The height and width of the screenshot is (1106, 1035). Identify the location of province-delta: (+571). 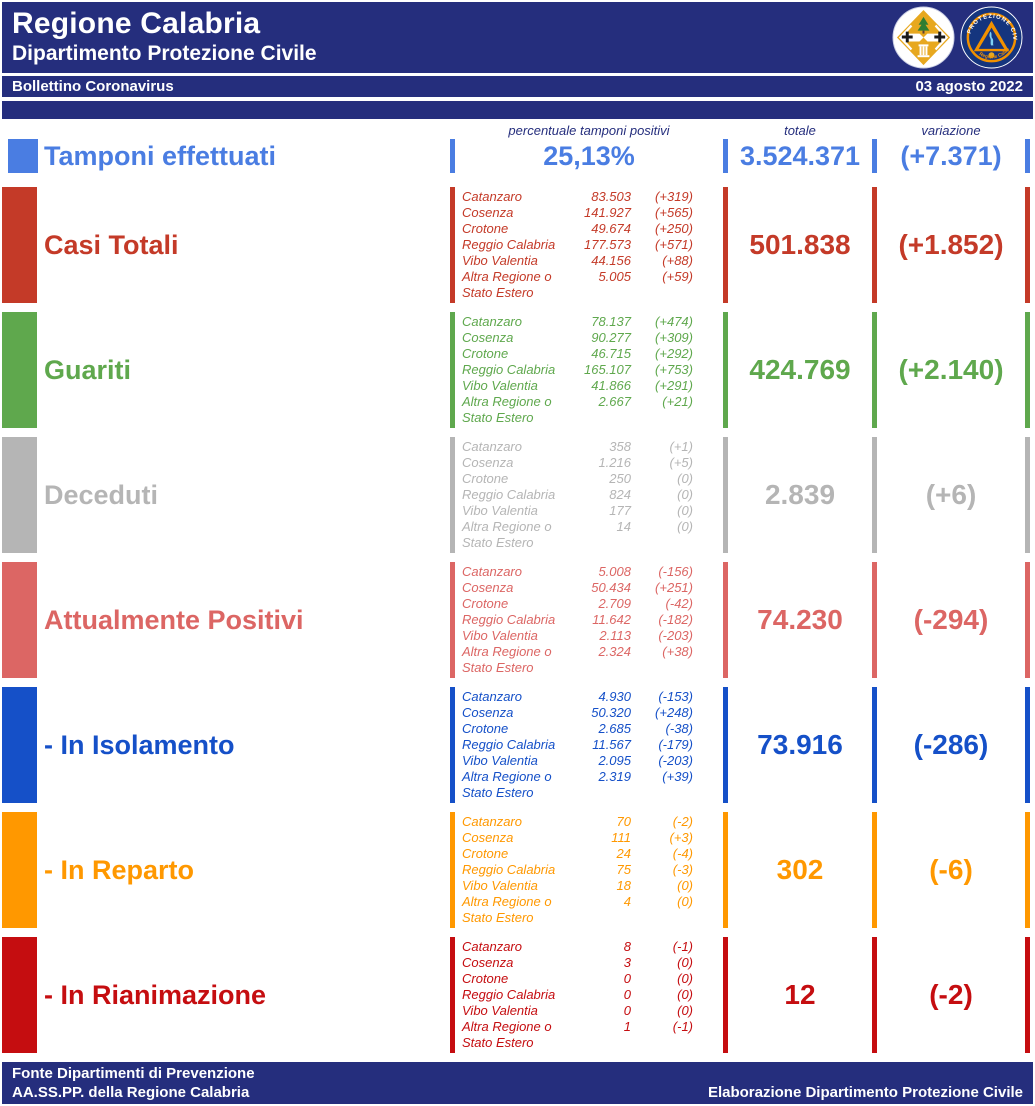
(674, 244).